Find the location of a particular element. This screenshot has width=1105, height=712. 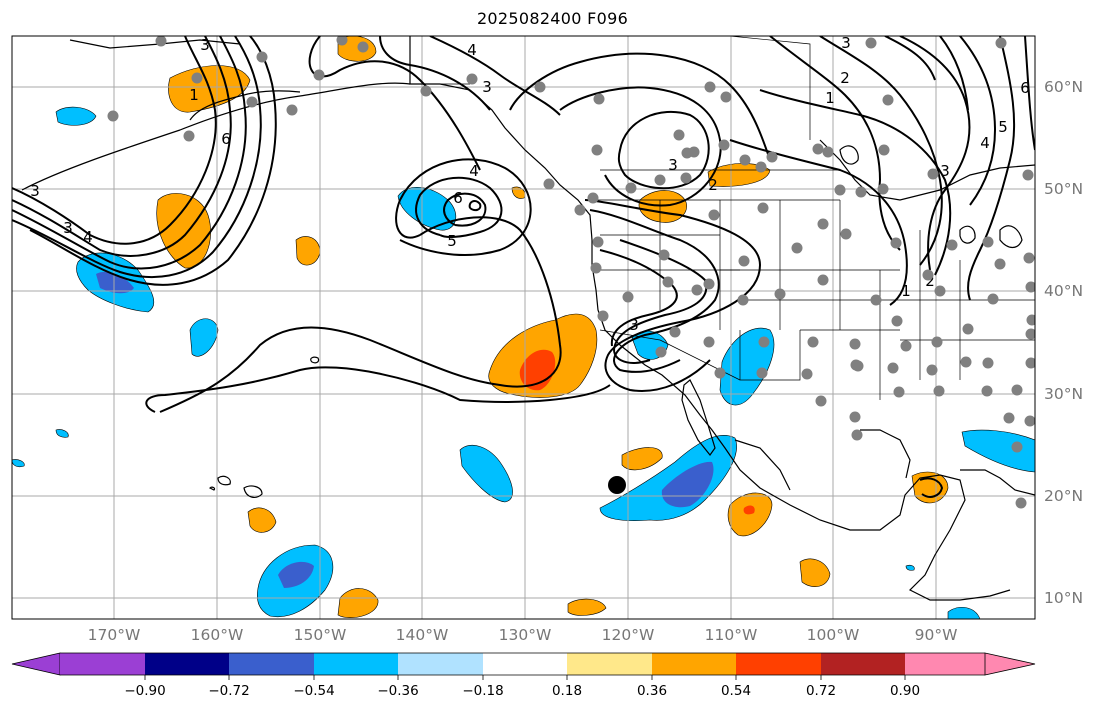

strong-negative-anomaly-region is located at coordinates (115, 282).